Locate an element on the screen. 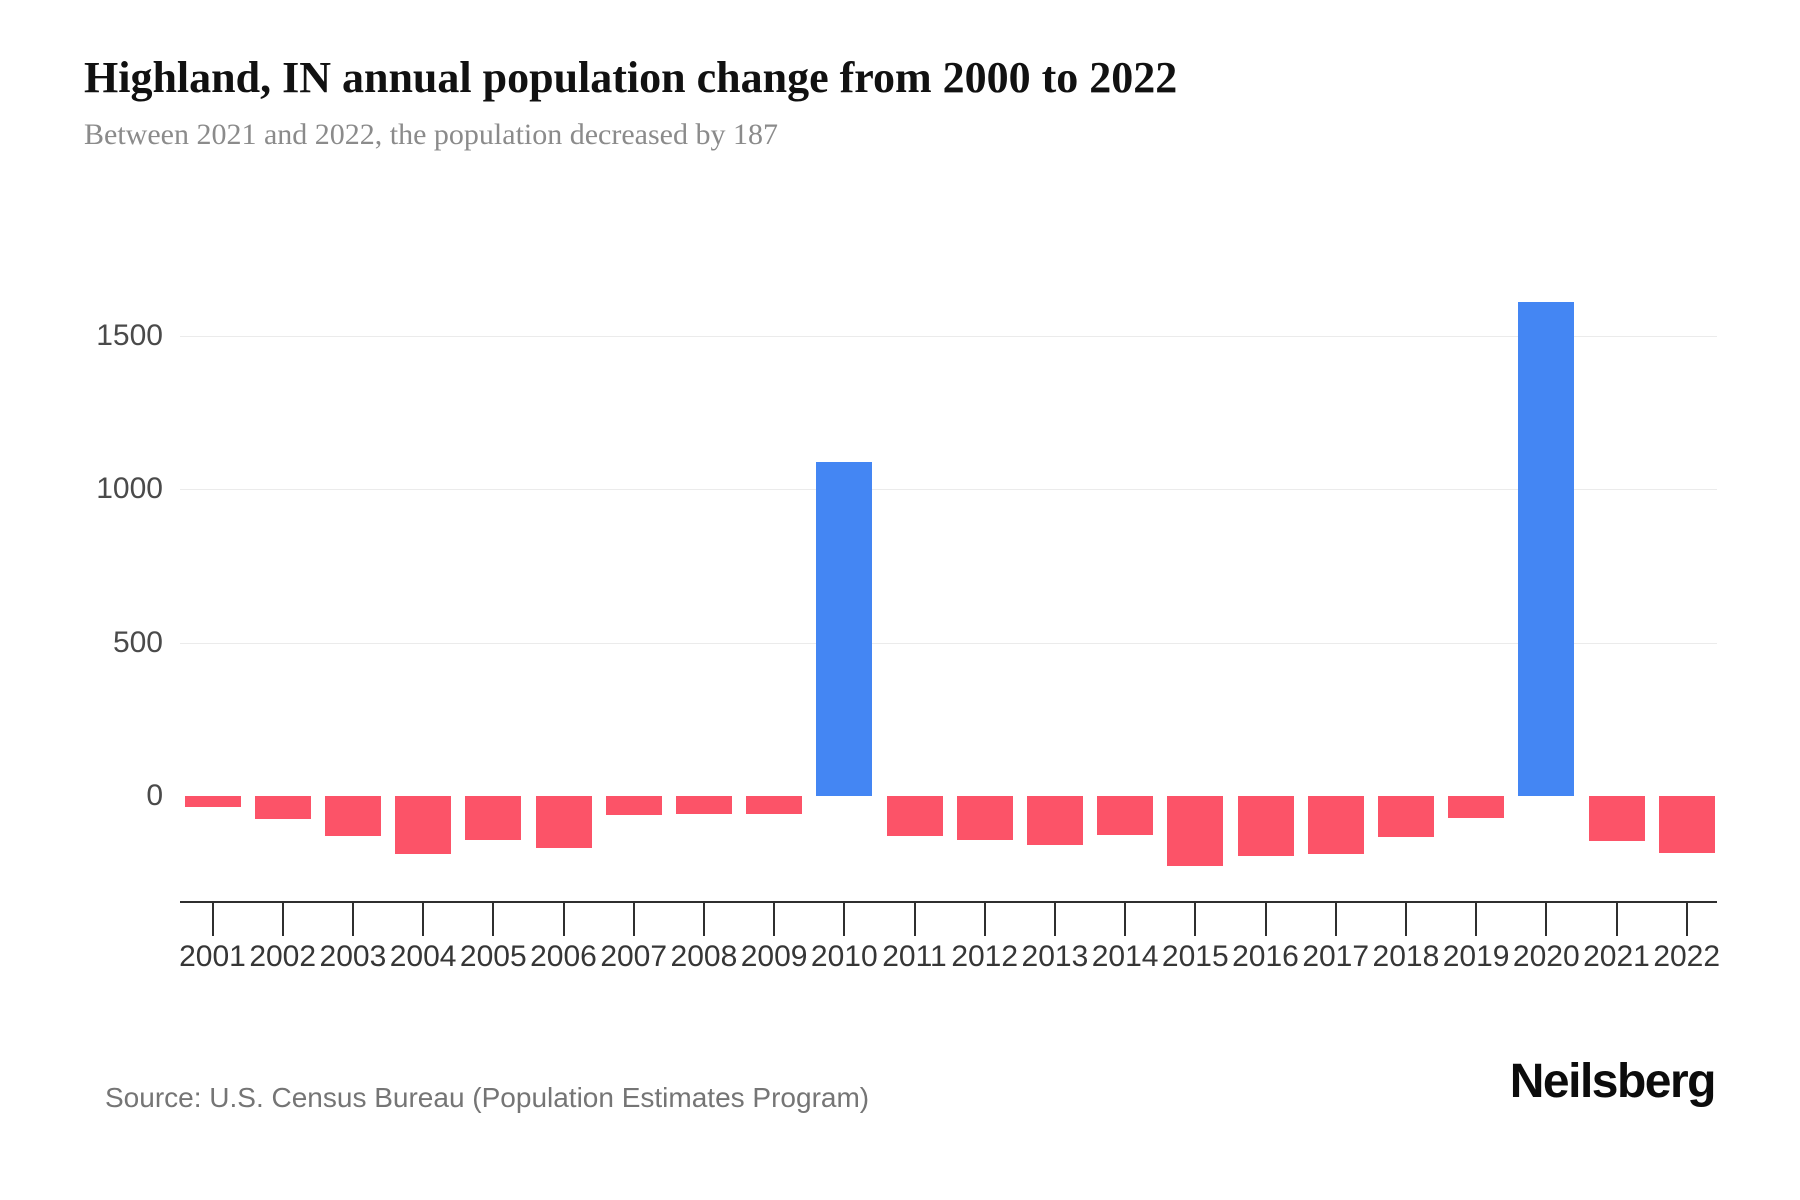 The height and width of the screenshot is (1200, 1800). bar-2004 is located at coordinates (423, 825).